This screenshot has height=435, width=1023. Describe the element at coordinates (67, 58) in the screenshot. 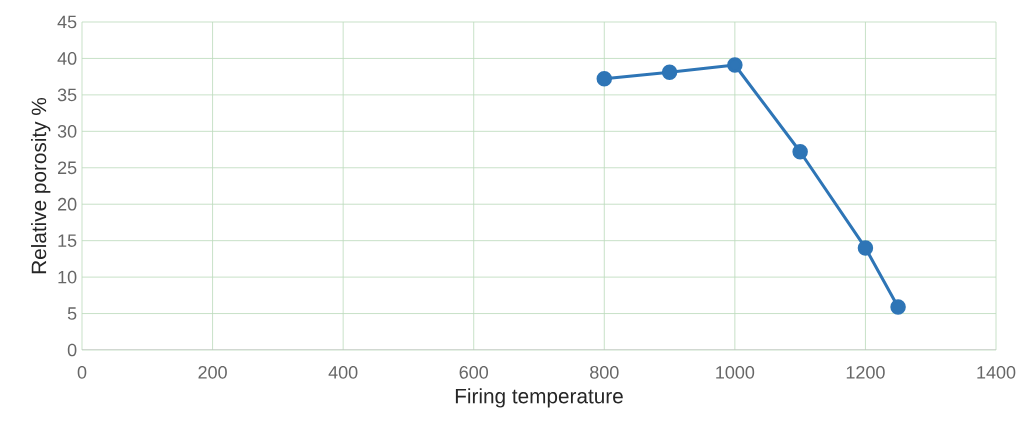

I see `y-tick-label: 40` at that location.